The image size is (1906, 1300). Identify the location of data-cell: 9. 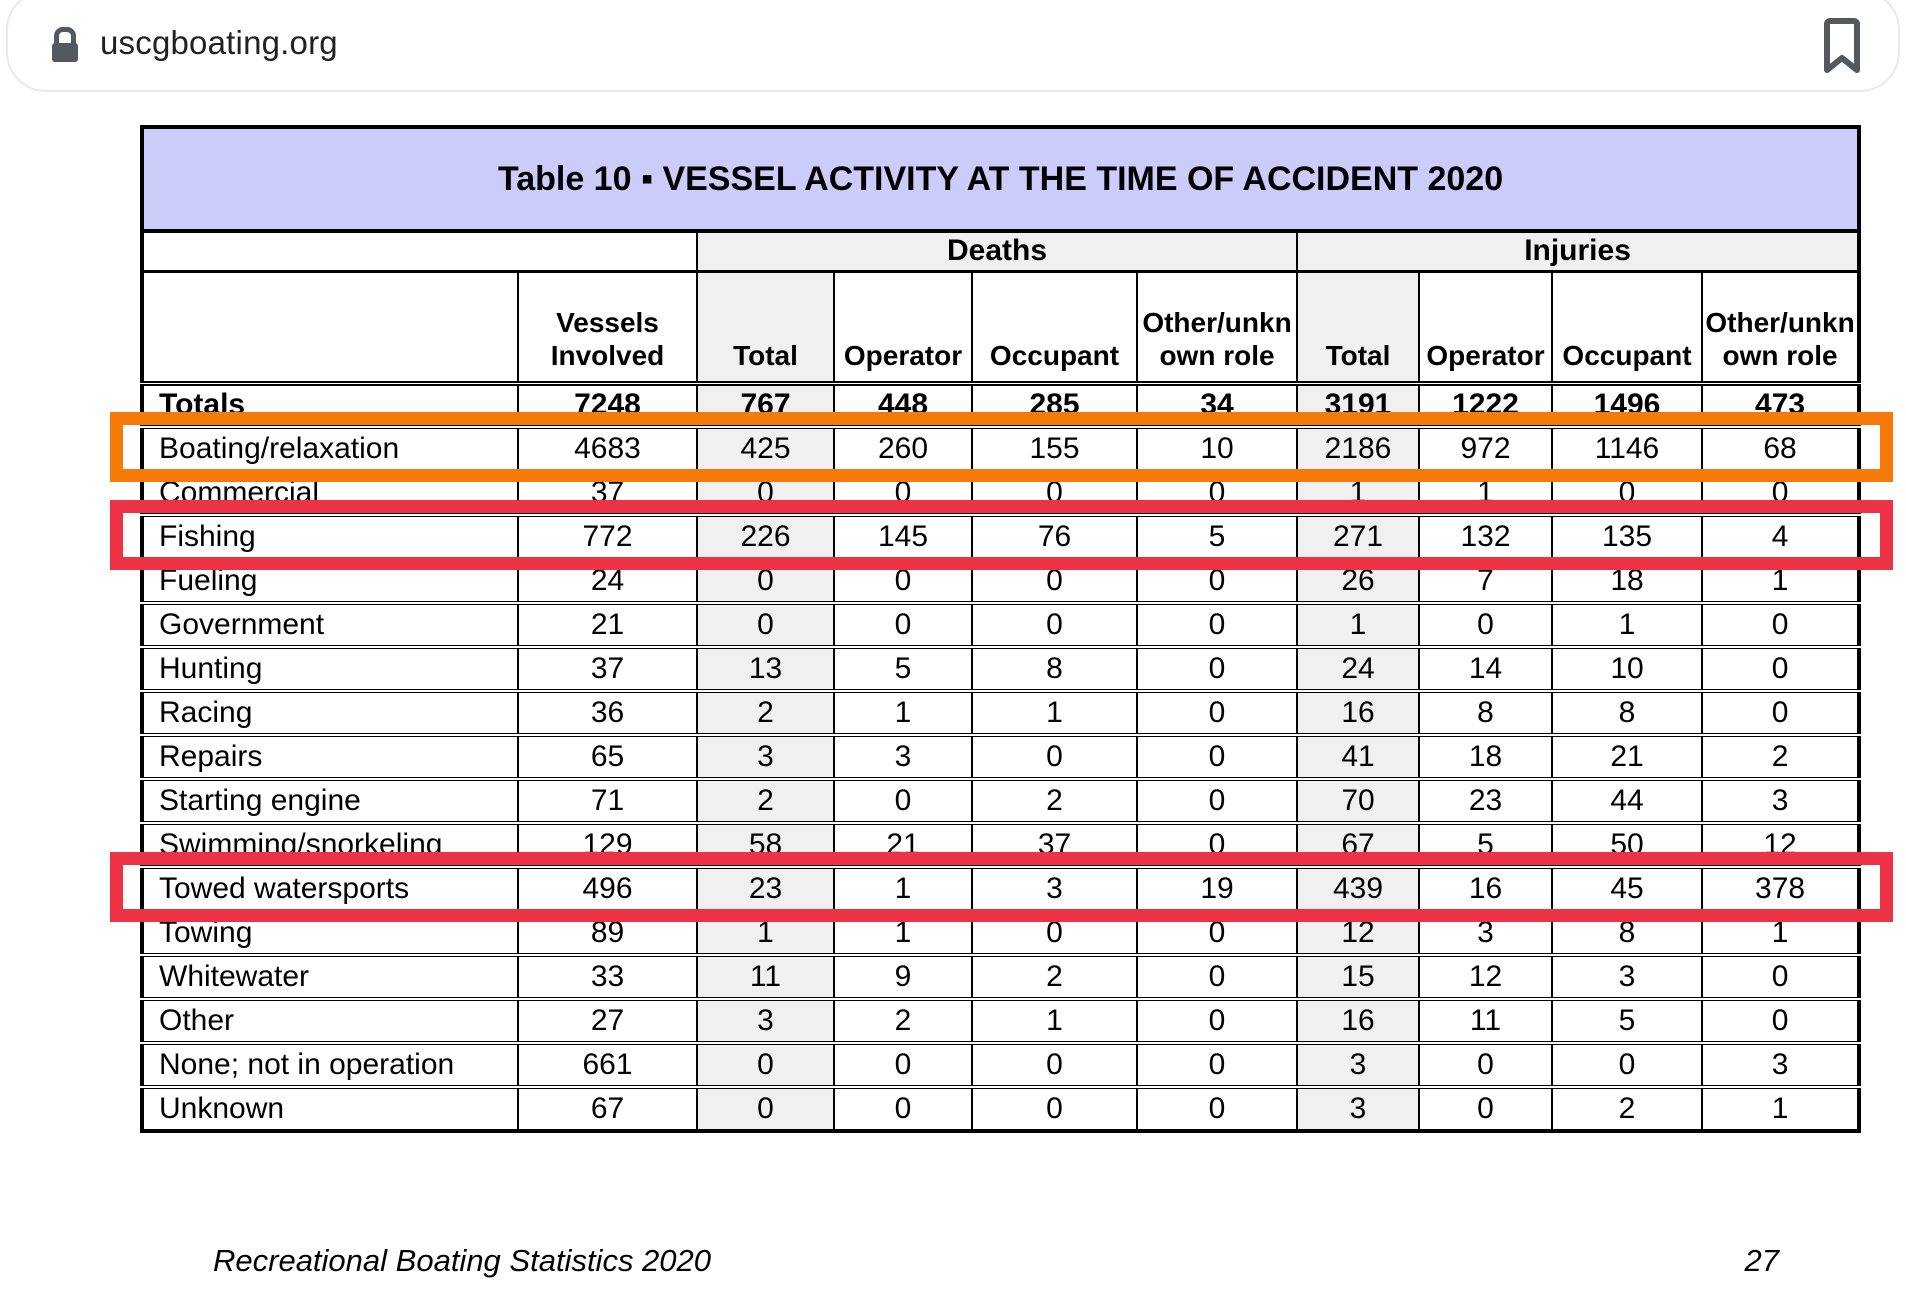
(902, 977).